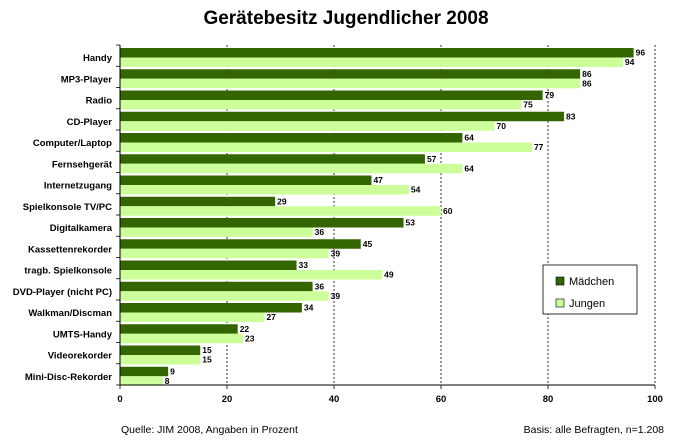 This screenshot has width=676, height=447. I want to click on value-label-maedchen-dvd-player-nicht-pc: 36, so click(320, 286).